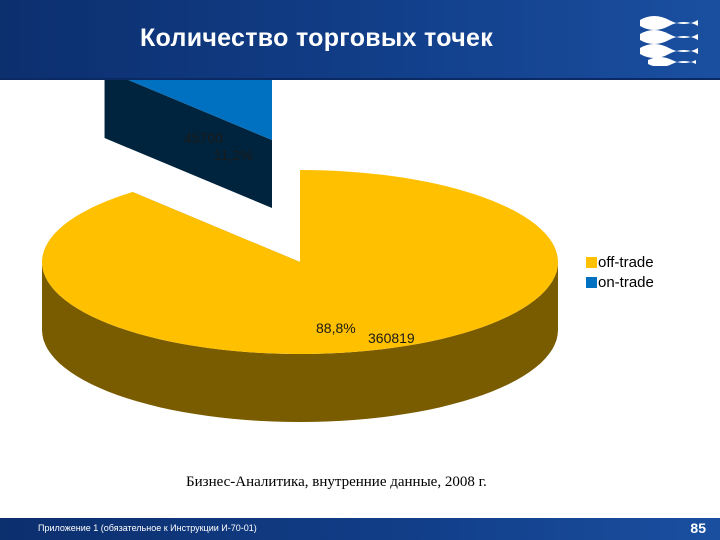 The image size is (720, 540). Describe the element at coordinates (203, 138) in the screenshot. I see `data-label-value-on-trade: 45700` at that location.